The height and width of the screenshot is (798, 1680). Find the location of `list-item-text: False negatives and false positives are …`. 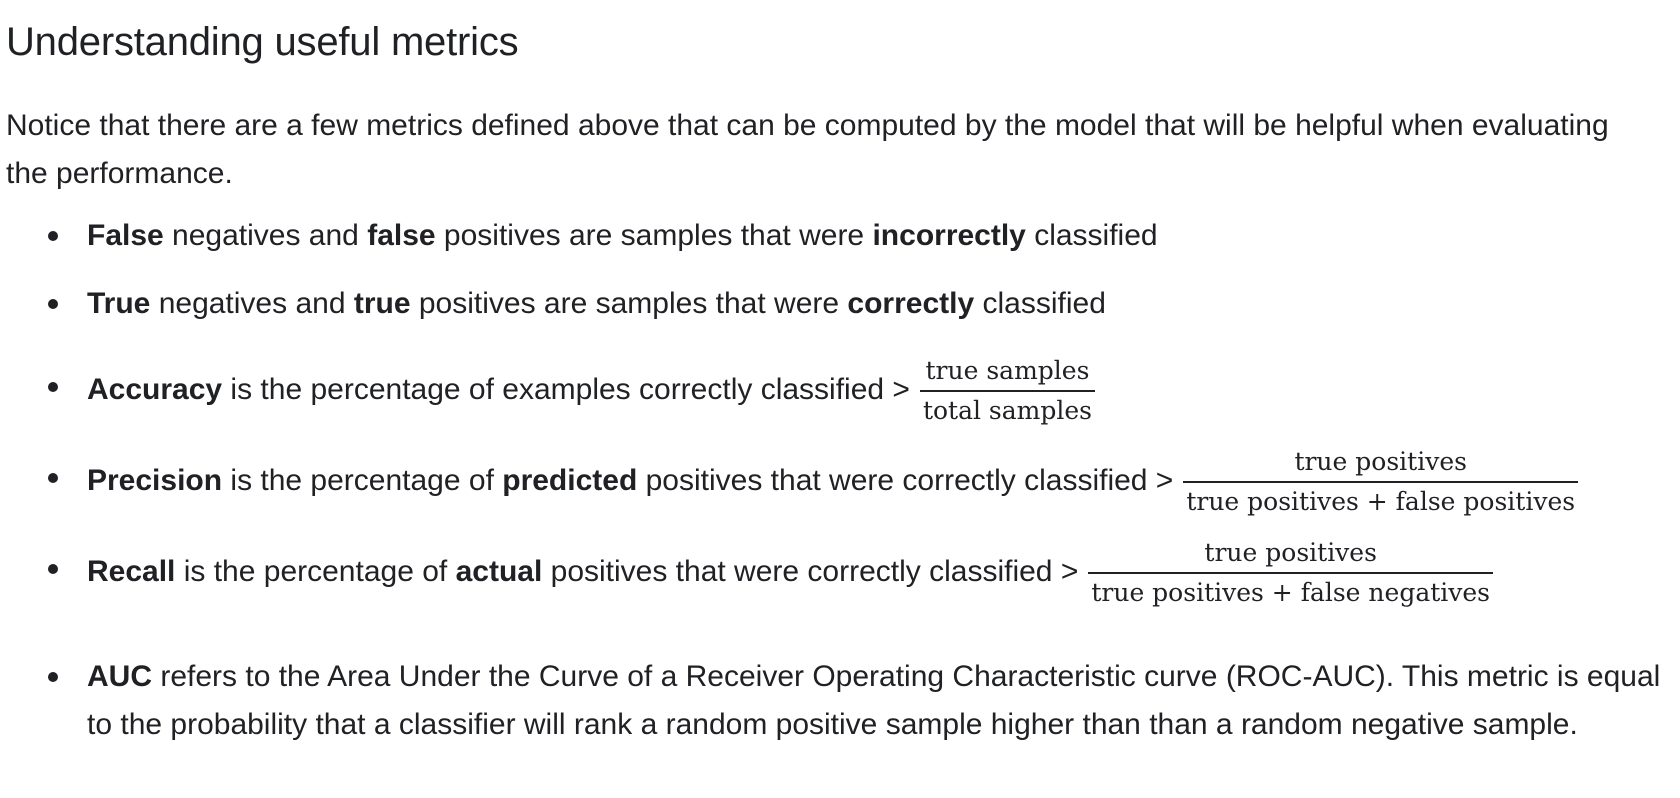

list-item-text: False negatives and false positives are … is located at coordinates (622, 236).